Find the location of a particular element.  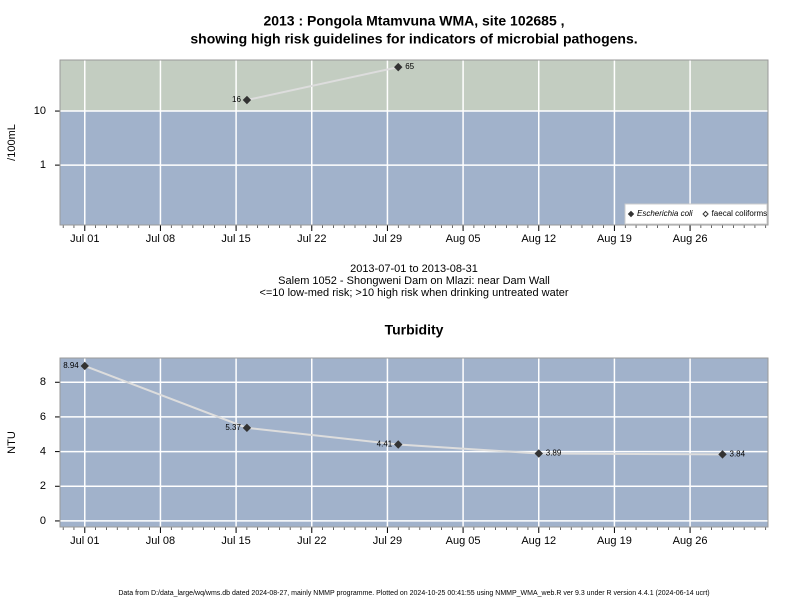

legend-label: faecal coliforms is located at coordinates (740, 213).